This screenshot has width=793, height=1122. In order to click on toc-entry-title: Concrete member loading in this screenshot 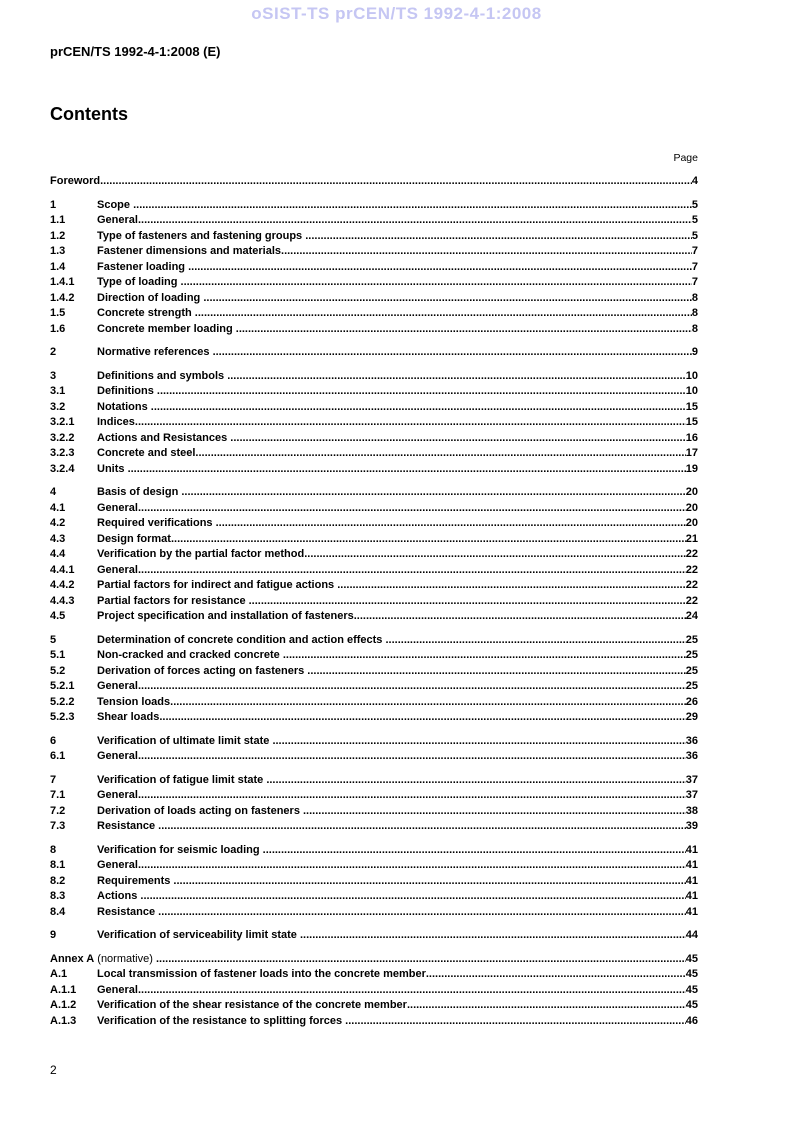, I will do `click(166, 328)`.